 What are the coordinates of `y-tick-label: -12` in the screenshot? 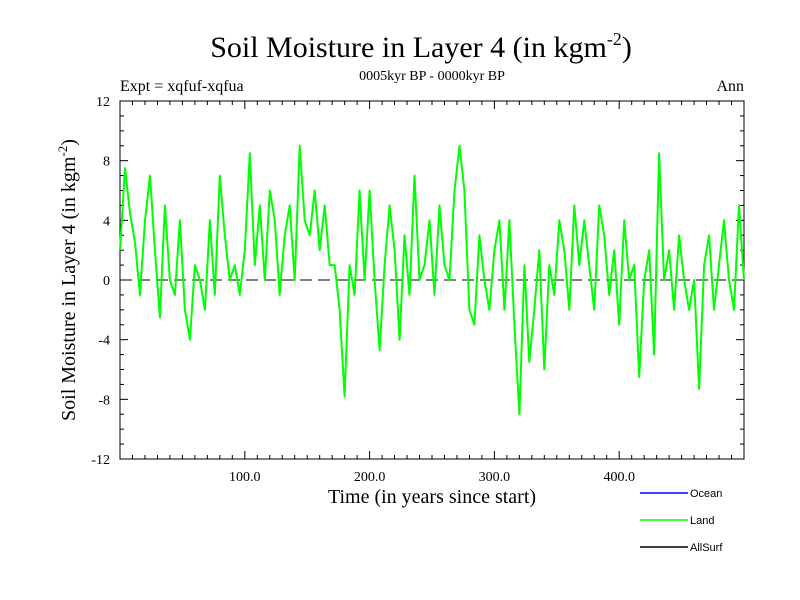 It's located at (100, 460).